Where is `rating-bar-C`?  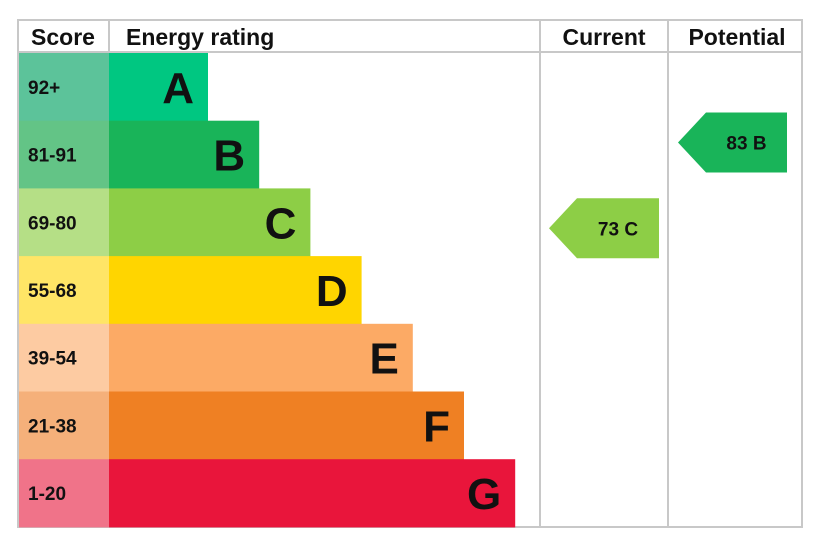 rating-bar-C is located at coordinates (210, 222).